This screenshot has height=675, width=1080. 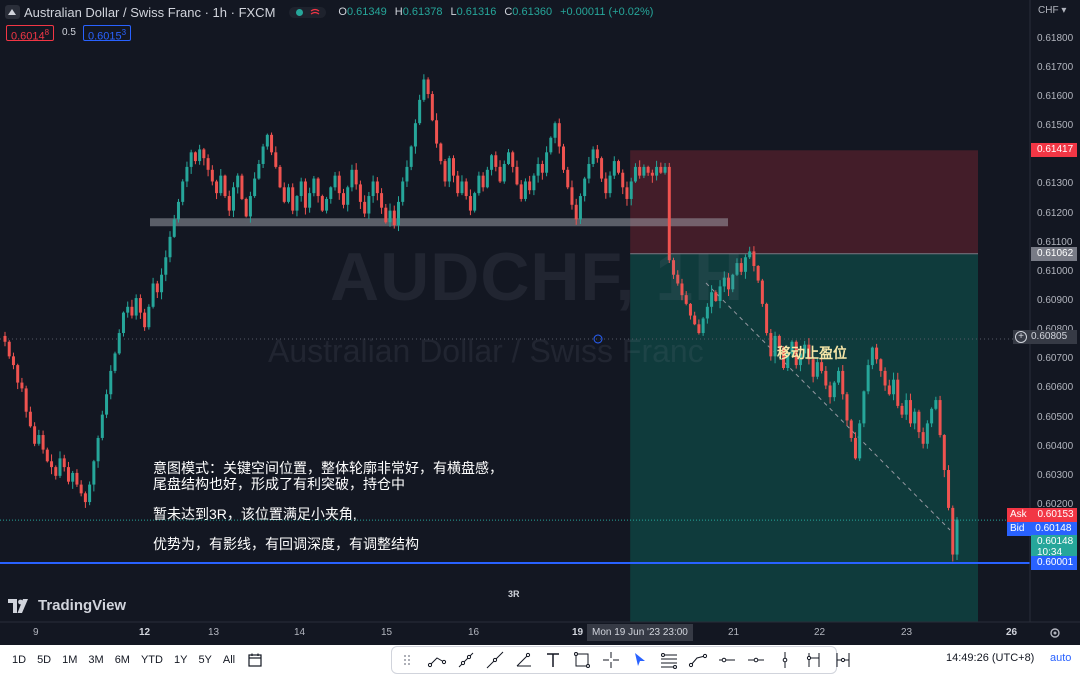 What do you see at coordinates (495, 660) in the screenshot?
I see `extended-line-tool` at bounding box center [495, 660].